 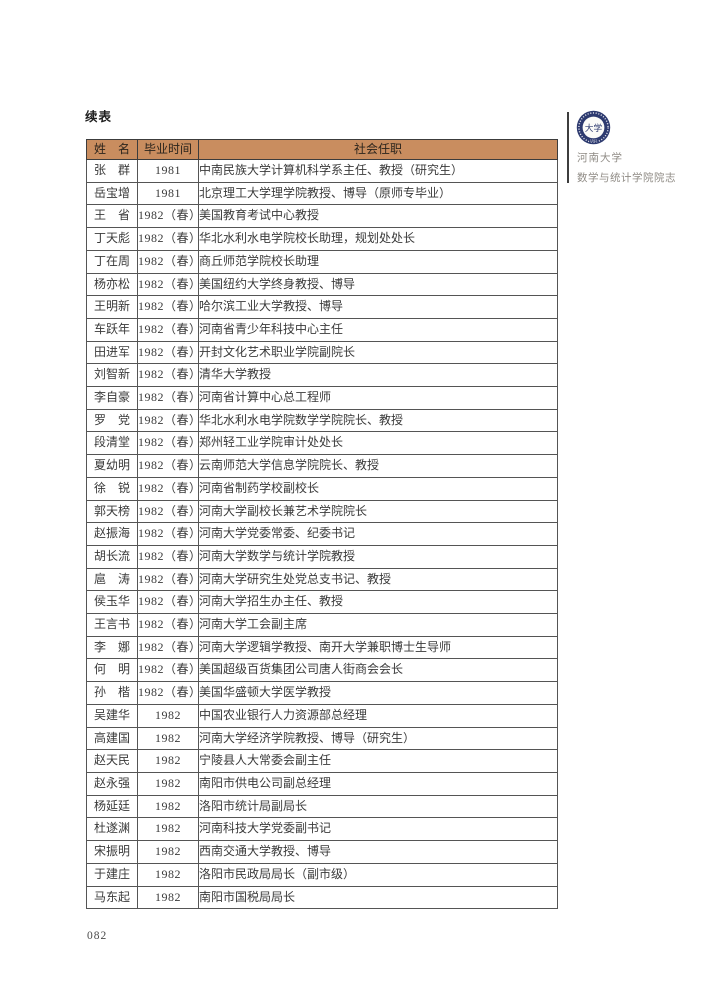 I want to click on cell-name: 王明新, so click(x=112, y=307).